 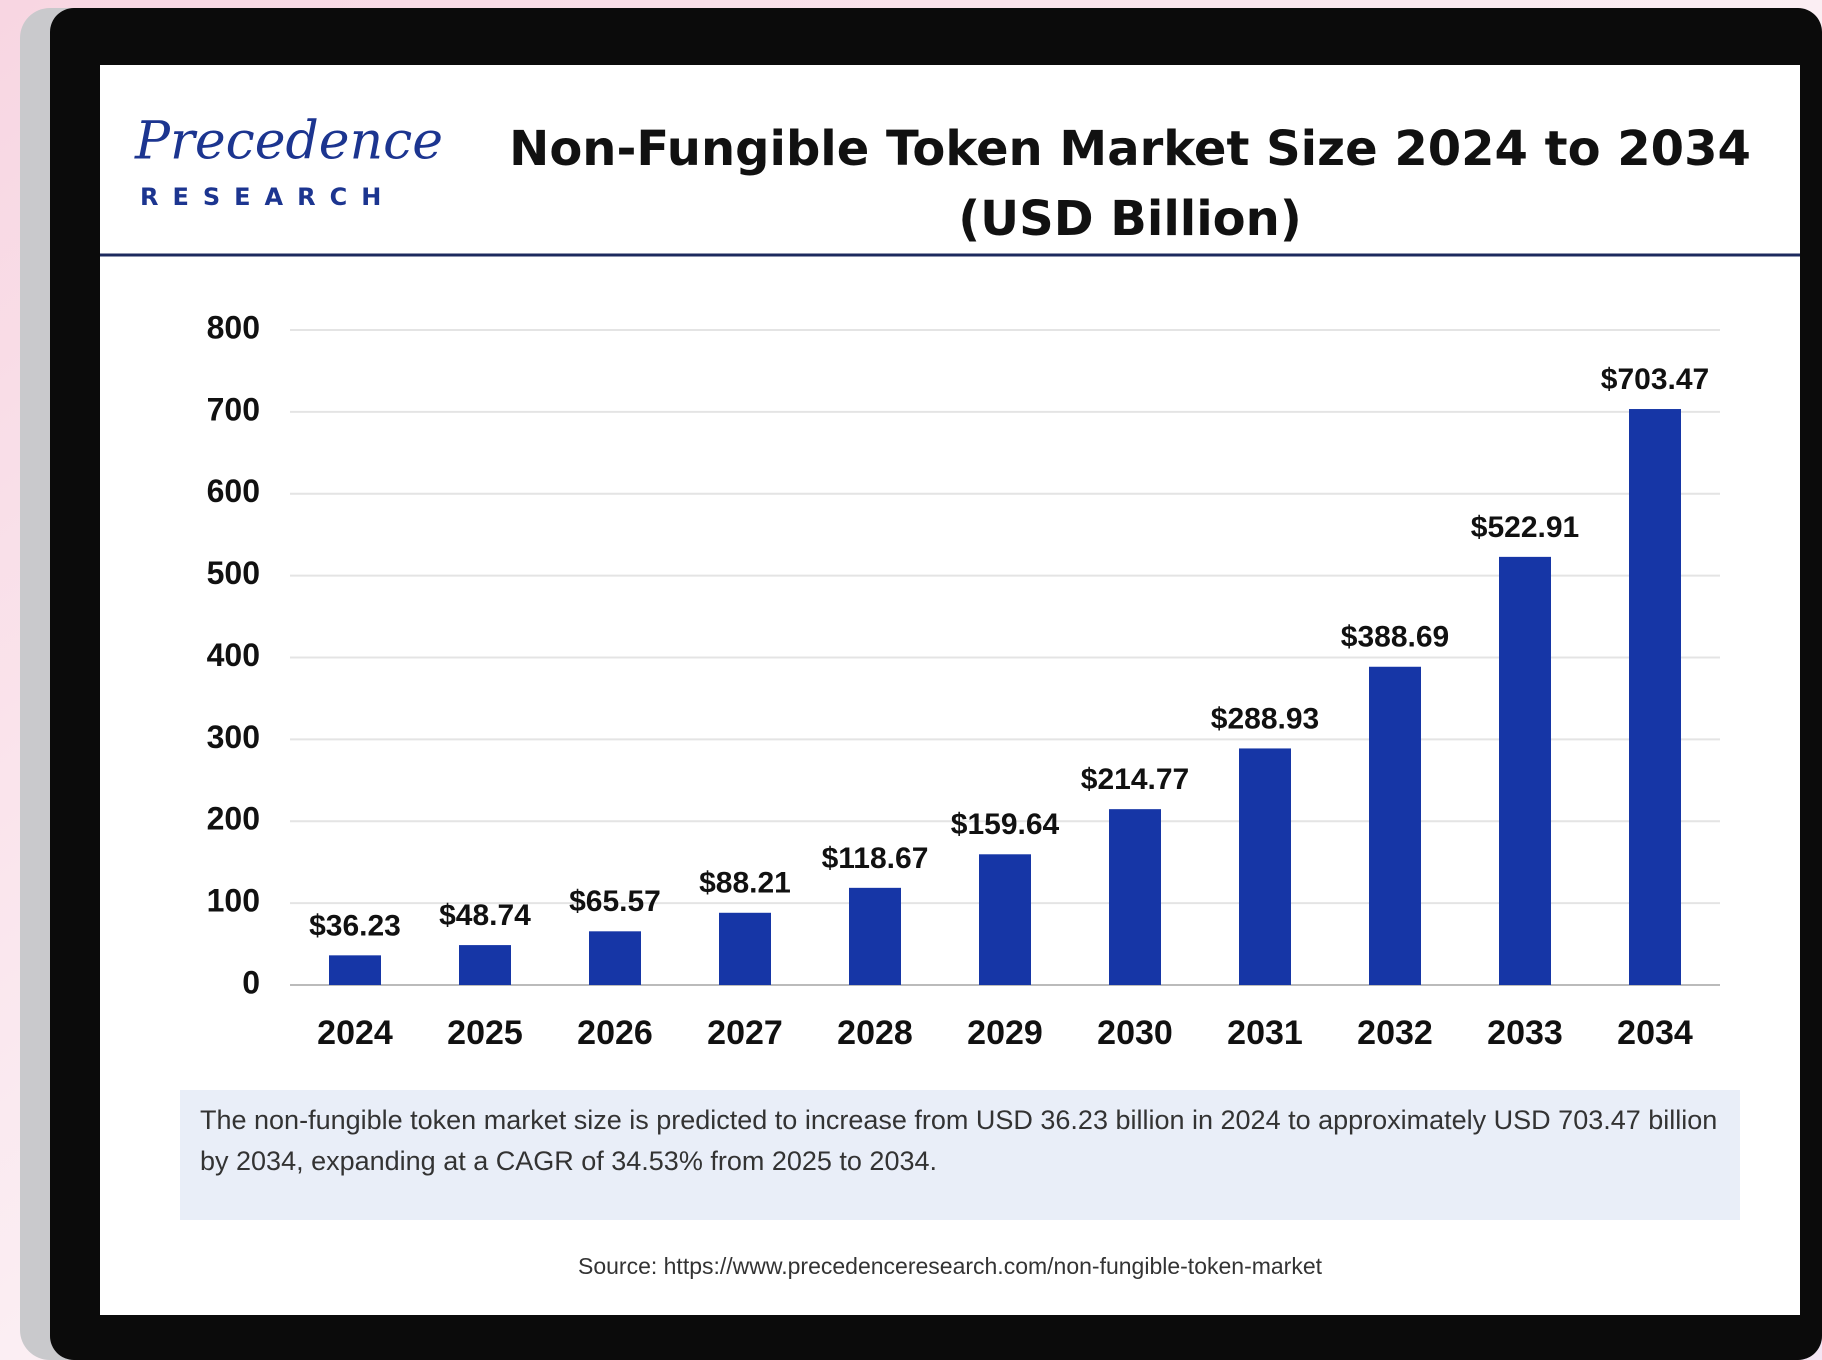 What do you see at coordinates (267, 197) in the screenshot?
I see `brand-tagline: RESEARCH` at bounding box center [267, 197].